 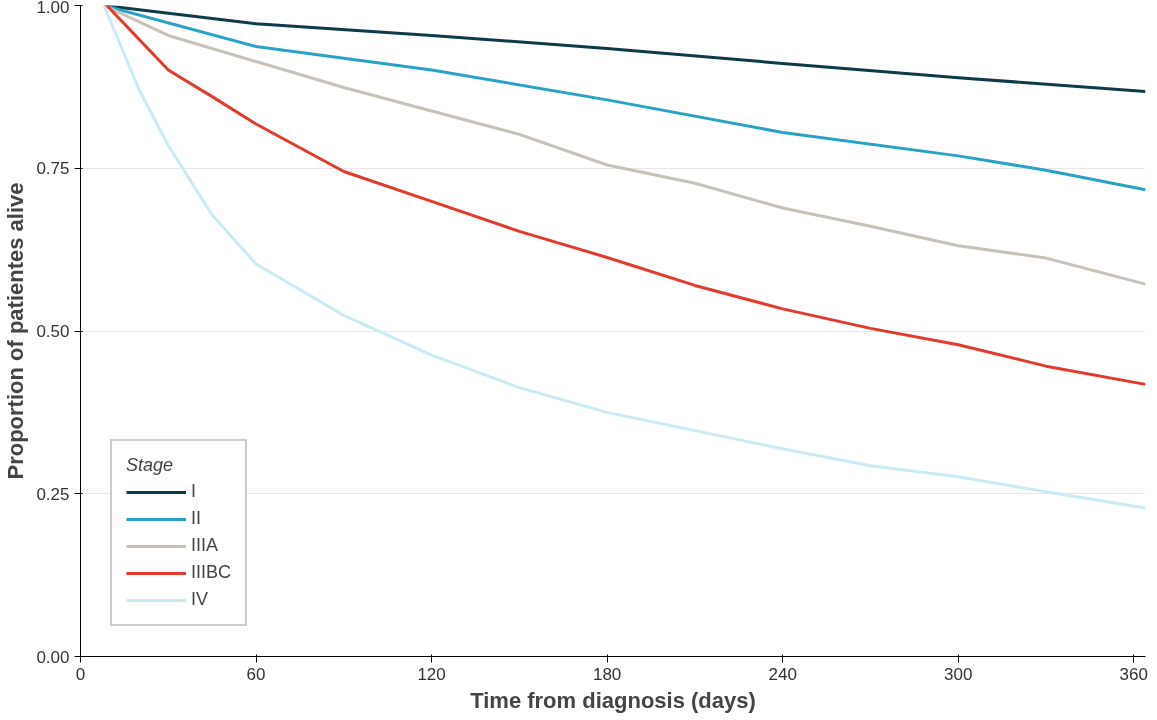 What do you see at coordinates (196, 518) in the screenshot?
I see `legend-label: II` at bounding box center [196, 518].